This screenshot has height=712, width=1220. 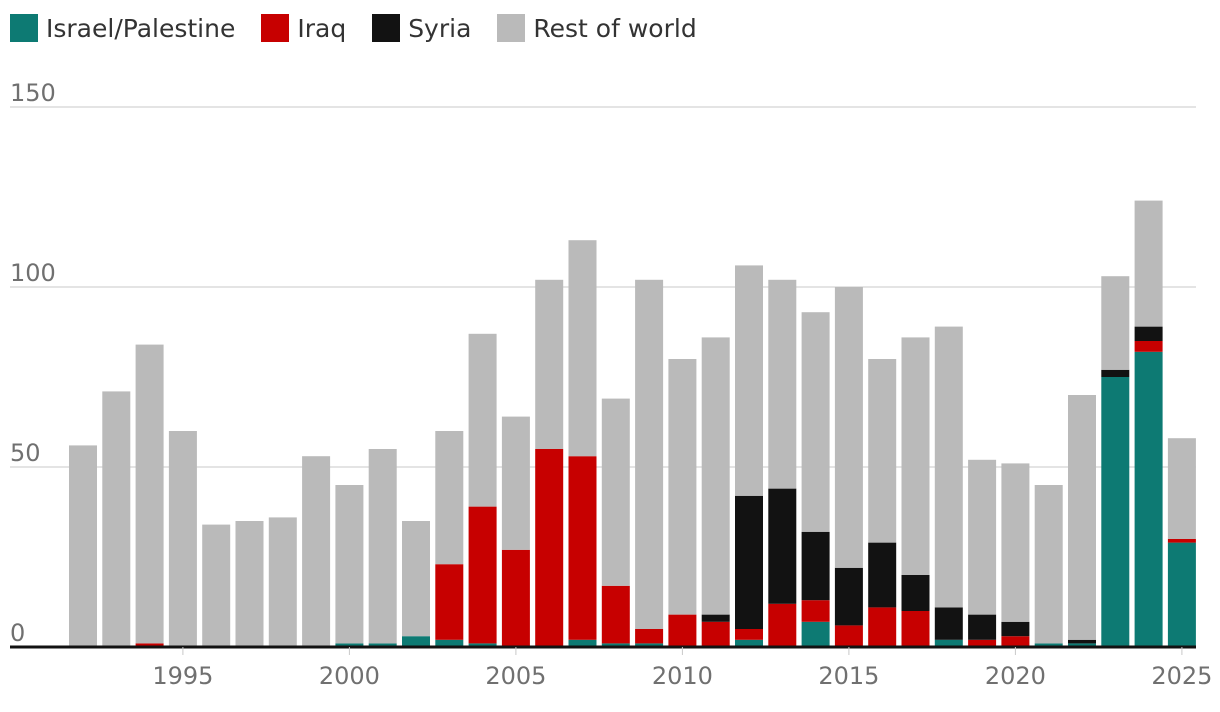 What do you see at coordinates (1181, 676) in the screenshot?
I see `x-tick-label: 2025` at bounding box center [1181, 676].